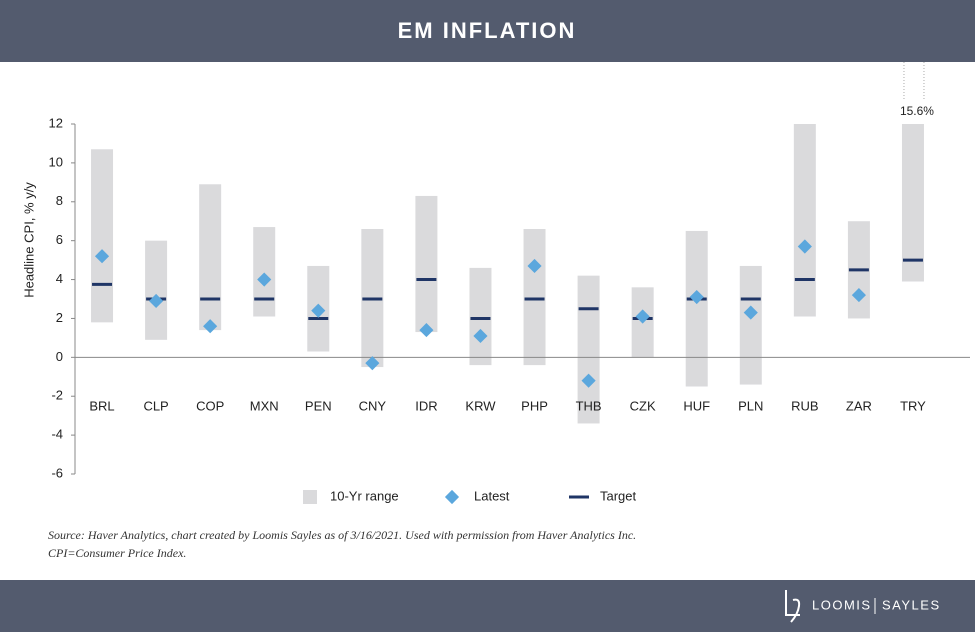  What do you see at coordinates (534, 405) in the screenshot?
I see `x-tick-label: PHP` at bounding box center [534, 405].